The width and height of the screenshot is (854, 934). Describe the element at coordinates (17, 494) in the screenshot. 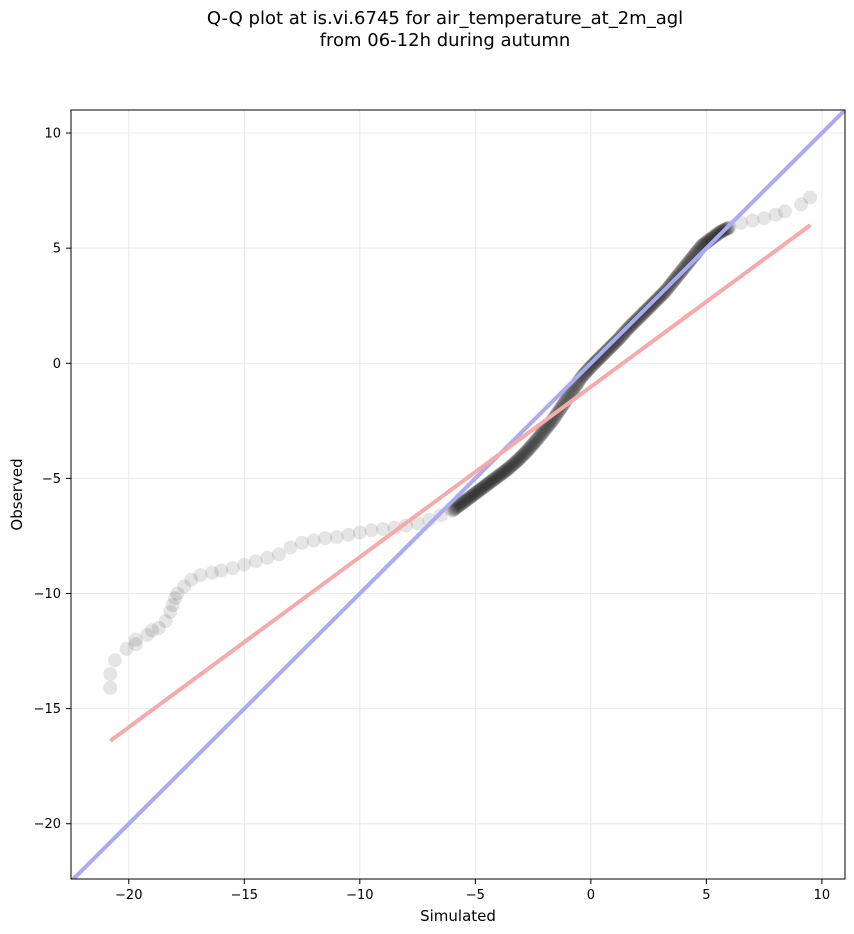

I see `y-axis-label: Observed` at that location.